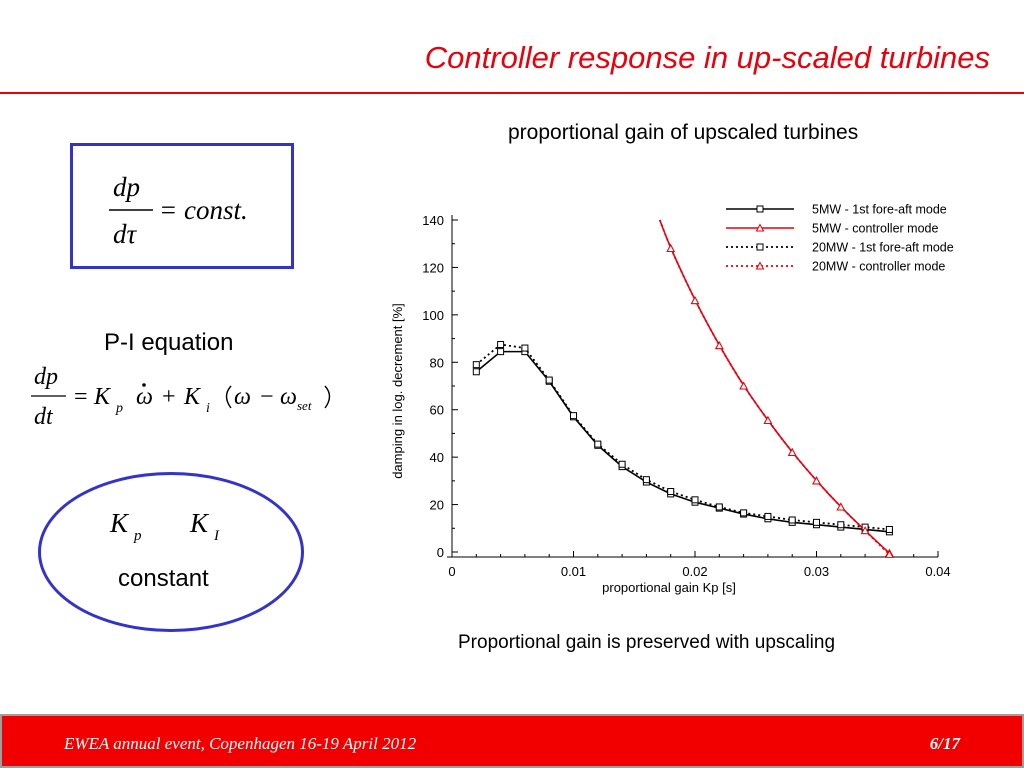  I want to click on pi-kp: K, so click(102, 397).